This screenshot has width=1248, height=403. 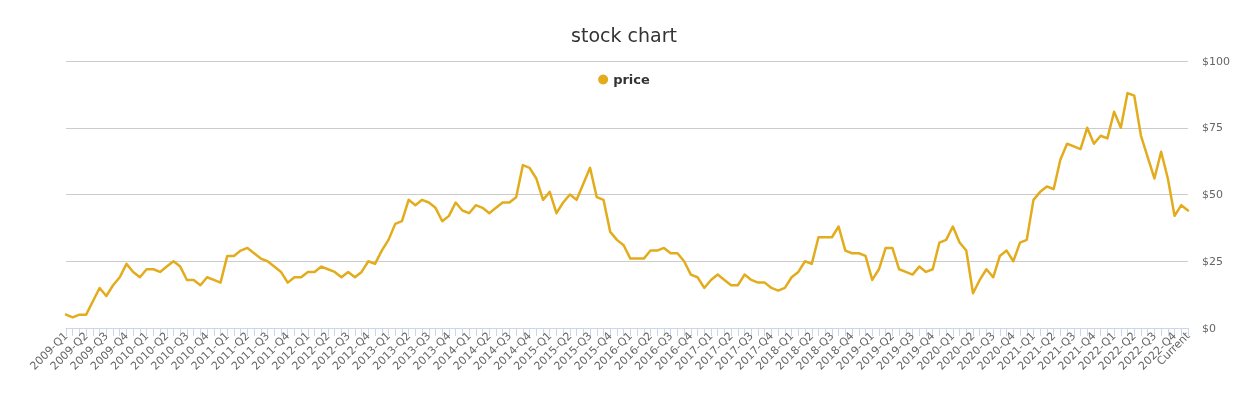 What do you see at coordinates (1216, 61) in the screenshot?
I see `y-tick-label: $100` at bounding box center [1216, 61].